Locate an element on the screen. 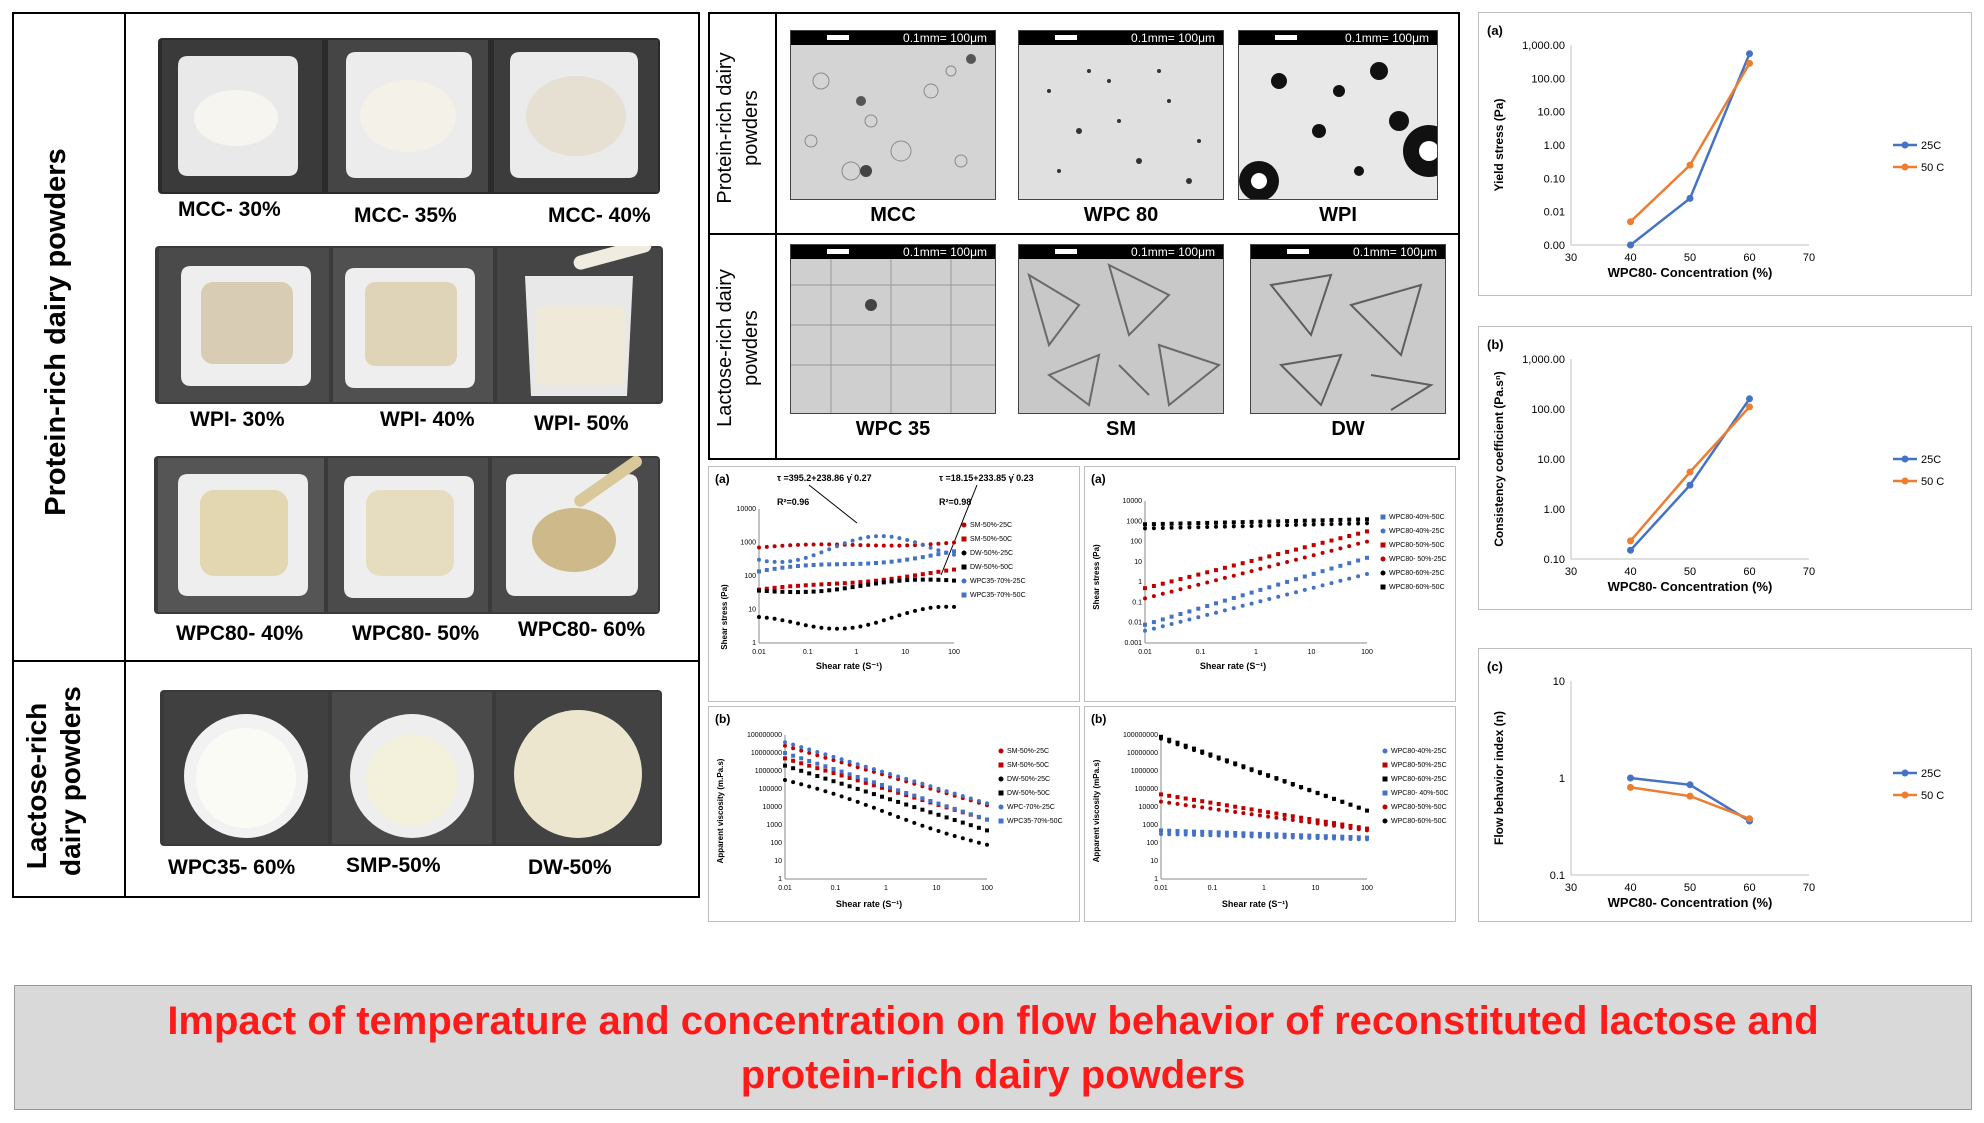  y-tick-label: 10000 is located at coordinates (773, 807).